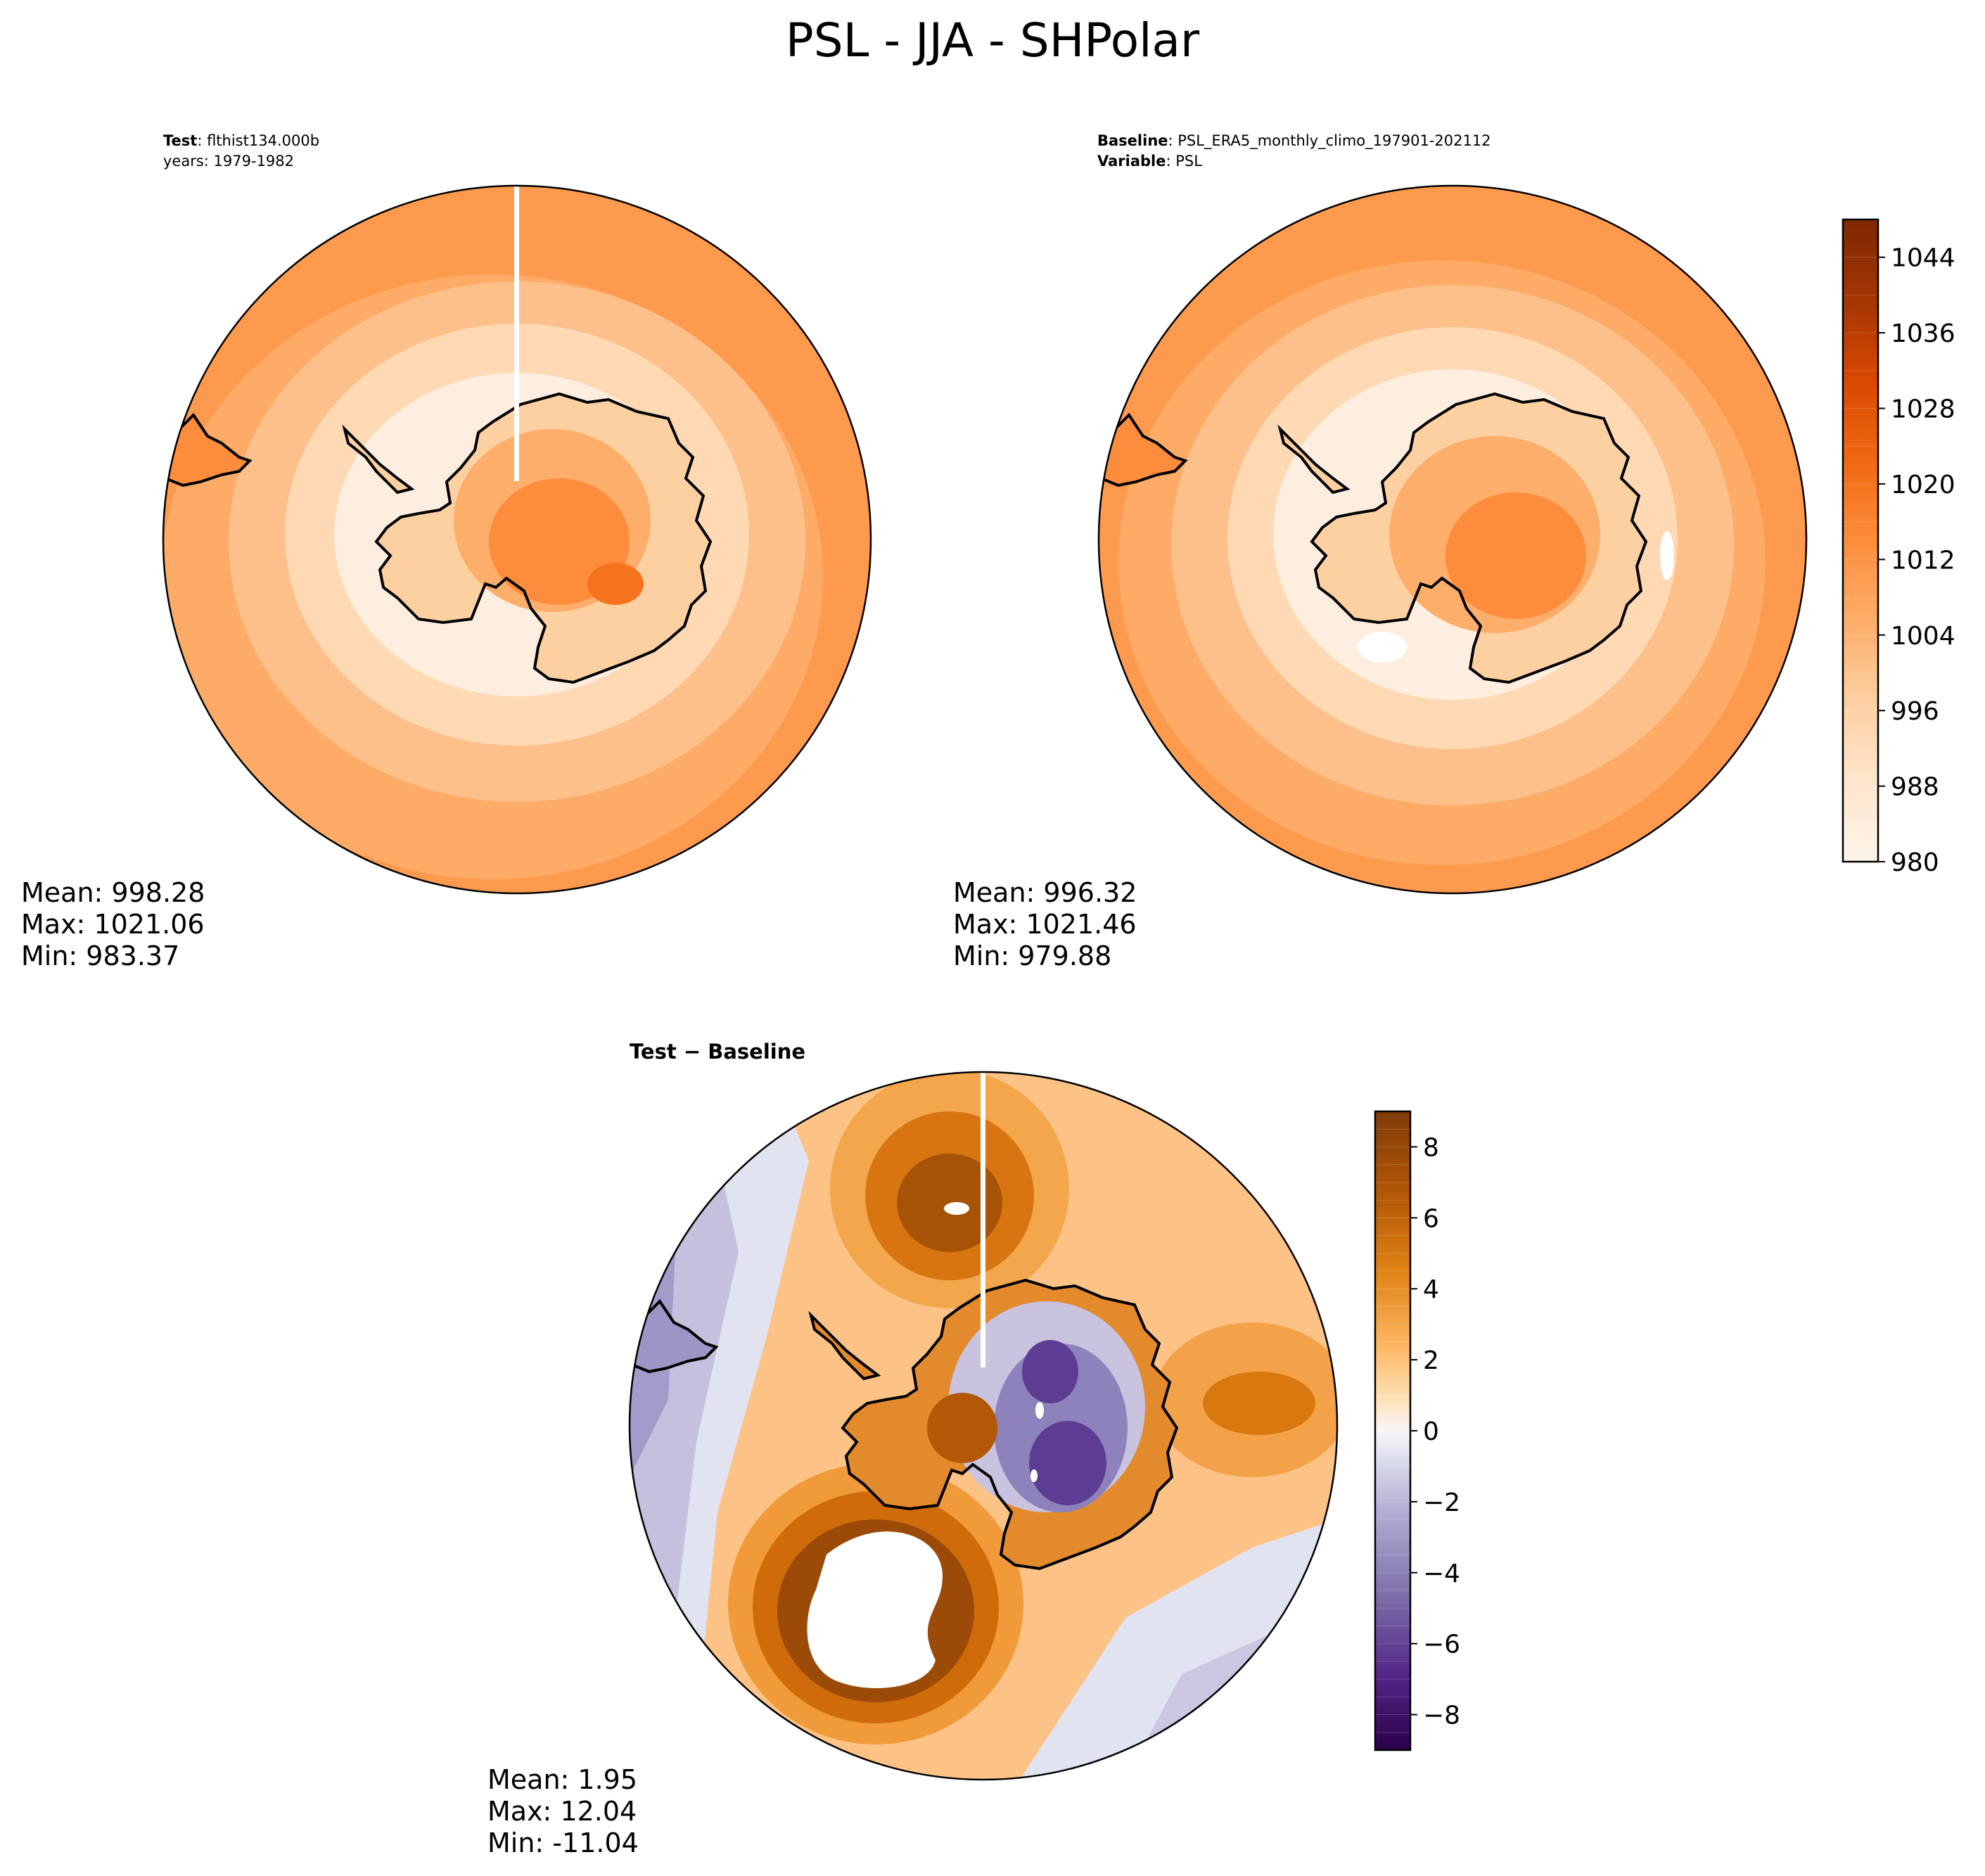 Image resolution: width=1985 pixels, height=1876 pixels. I want to click on psl-colorbar-frame, so click(1860, 540).